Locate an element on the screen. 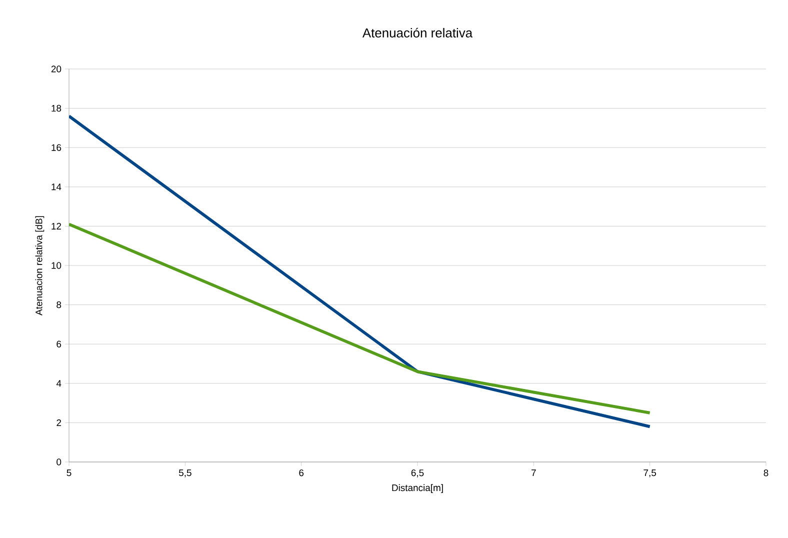 This screenshot has width=788, height=538. y-tick-label: 0 is located at coordinates (59, 462).